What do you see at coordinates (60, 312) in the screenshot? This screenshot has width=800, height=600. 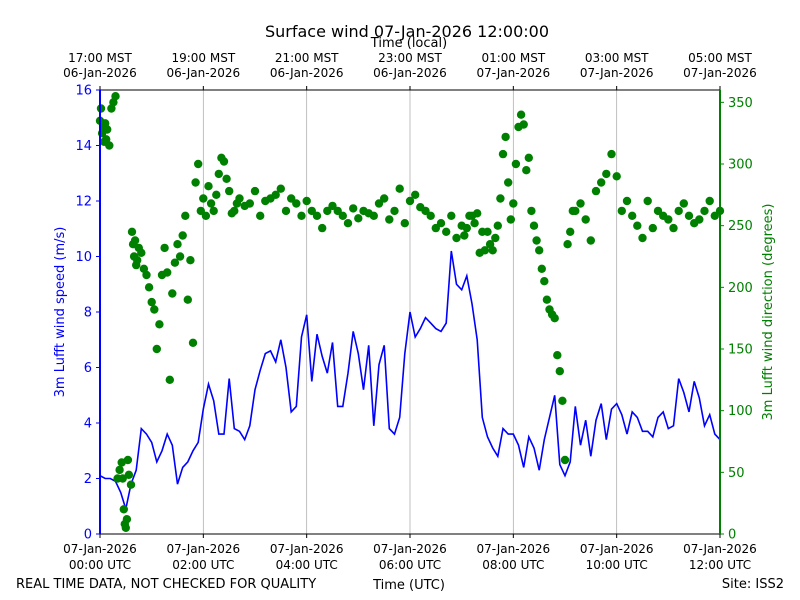 I see `left-axis-label: 3m Lufft wind speed (m/s)` at bounding box center [60, 312].